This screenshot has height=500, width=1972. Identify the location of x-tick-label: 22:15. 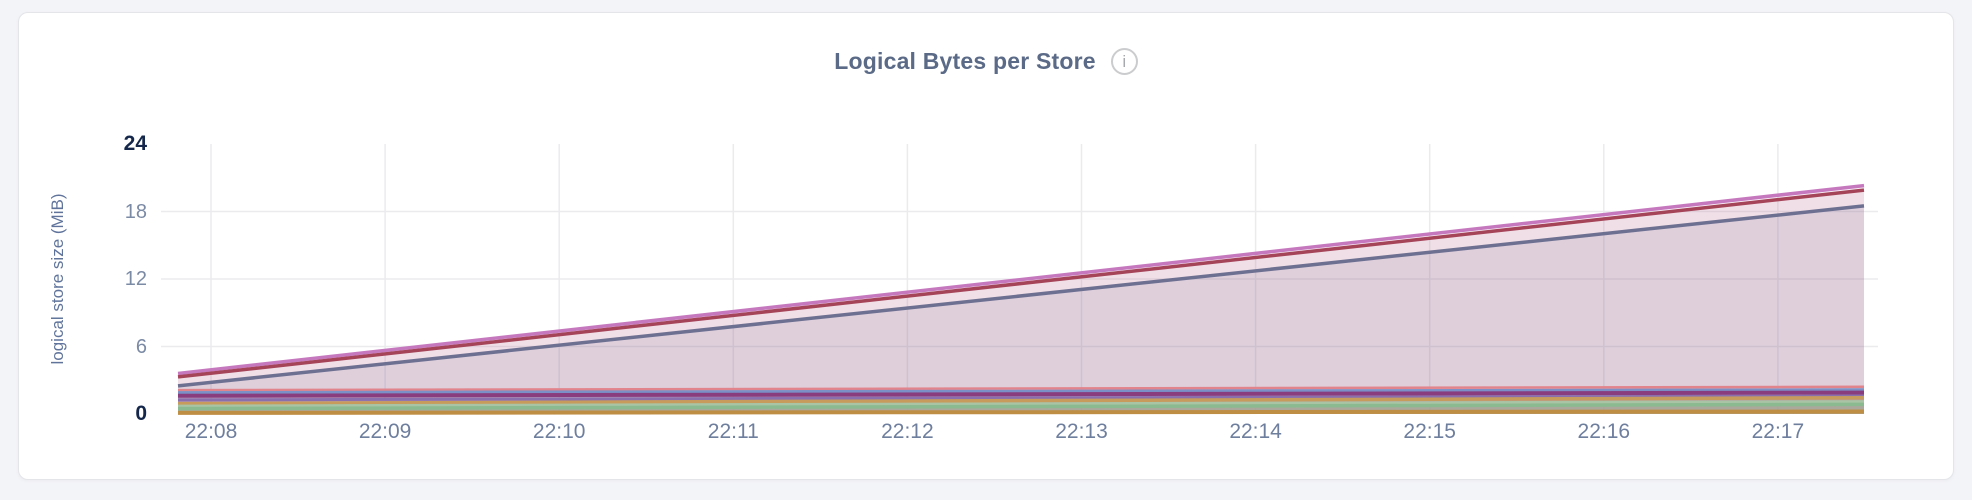
(1429, 431).